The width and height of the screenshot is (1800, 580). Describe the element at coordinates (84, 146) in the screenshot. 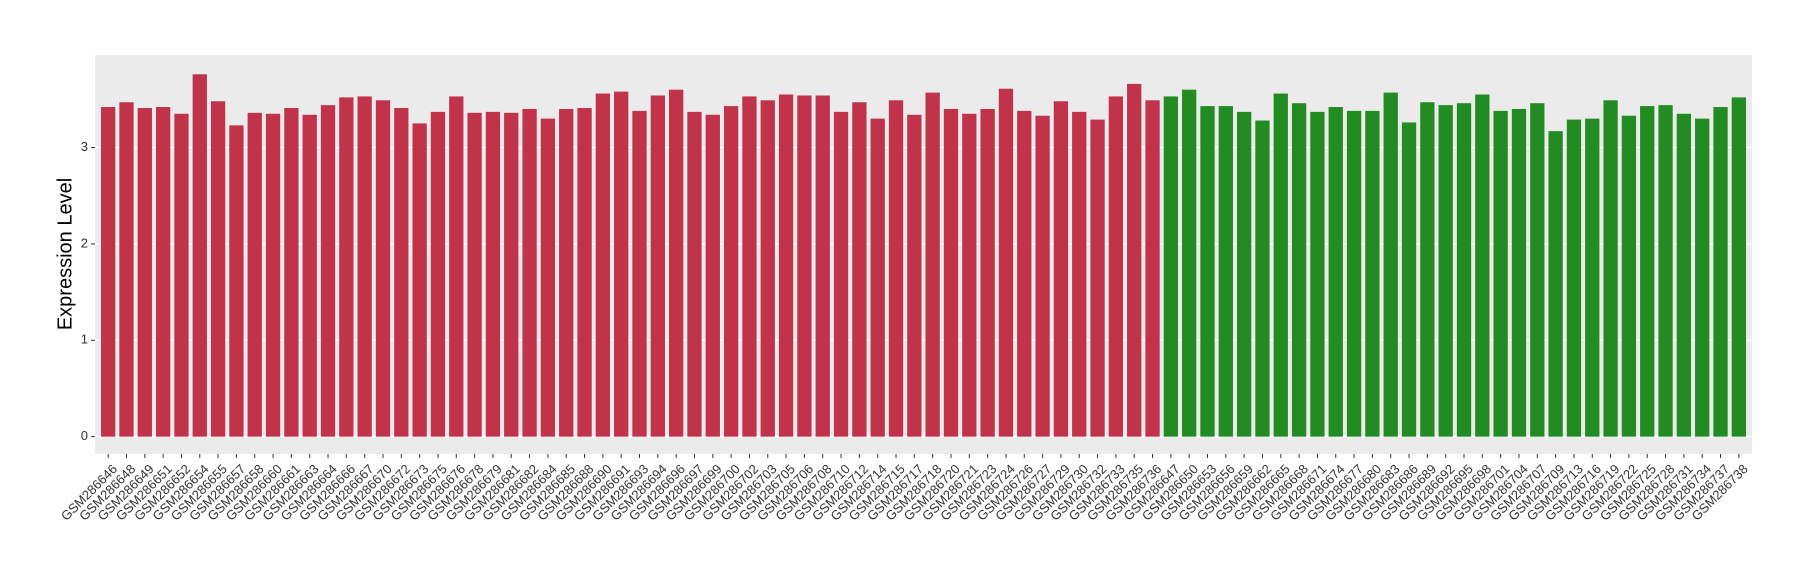

I see `y-tick-label: 3` at that location.